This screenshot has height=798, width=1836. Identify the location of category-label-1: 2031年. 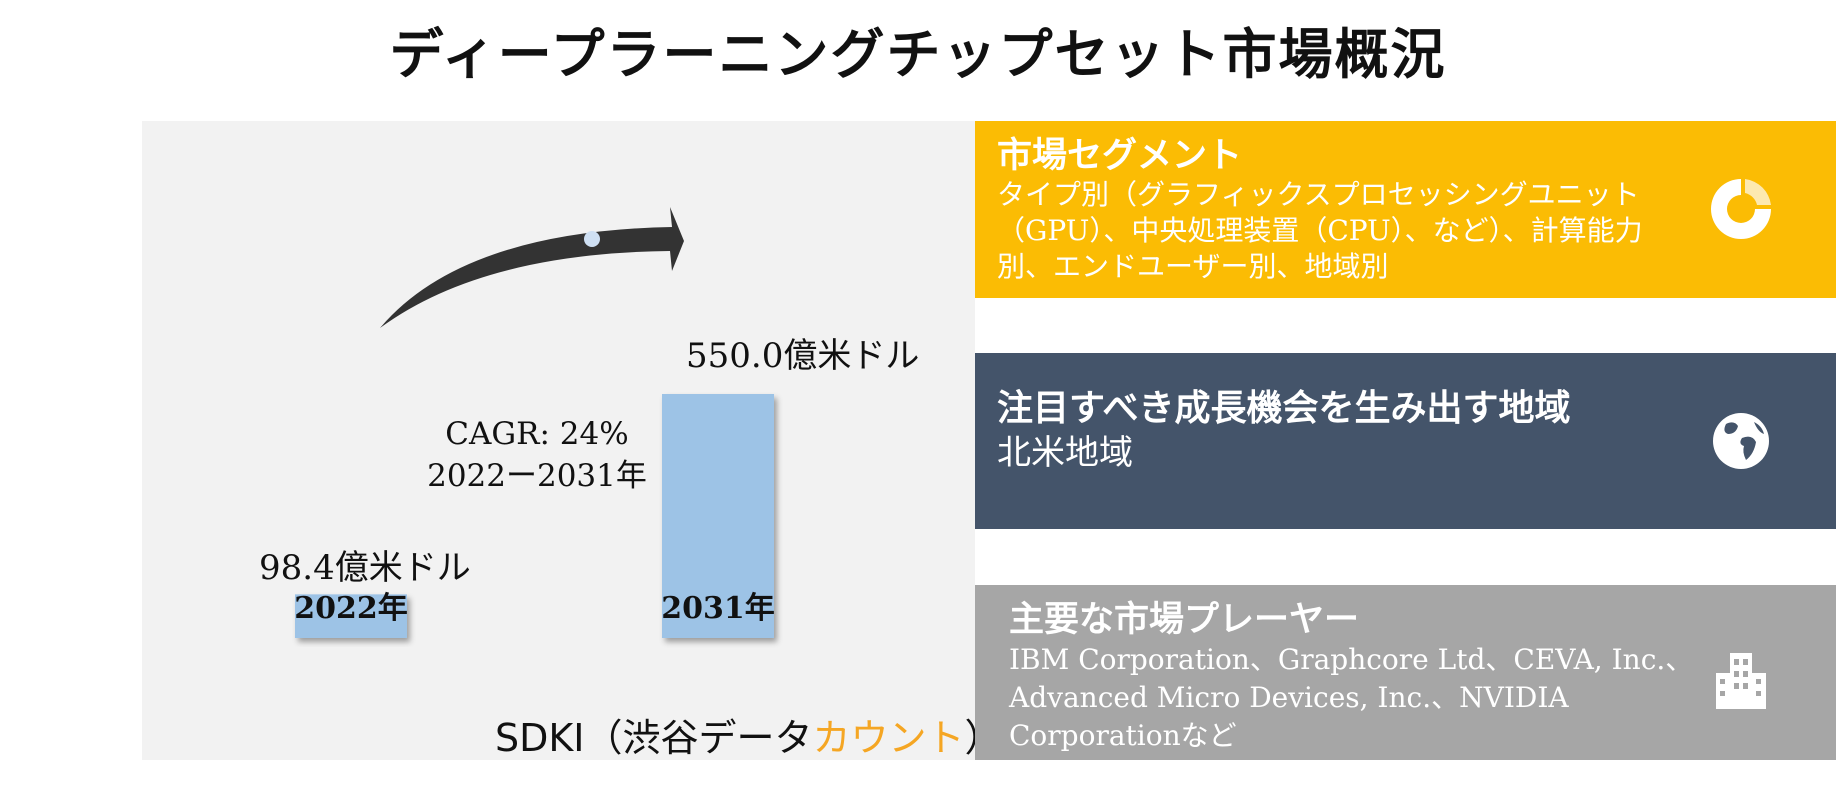
(718, 608).